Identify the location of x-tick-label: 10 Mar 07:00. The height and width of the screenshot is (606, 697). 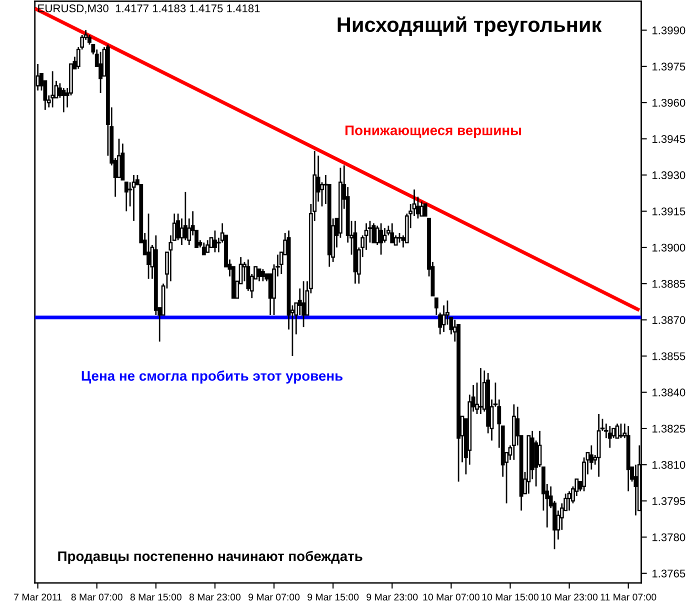
(451, 597).